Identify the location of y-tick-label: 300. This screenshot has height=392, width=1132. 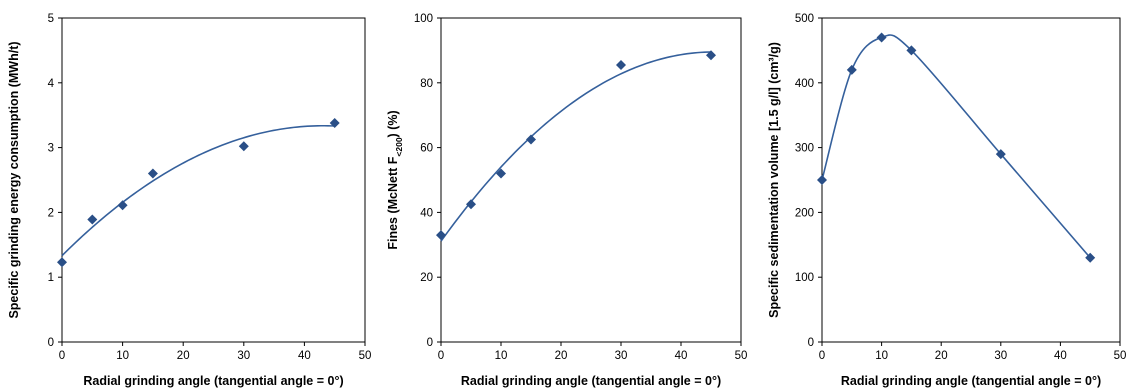
(804, 149).